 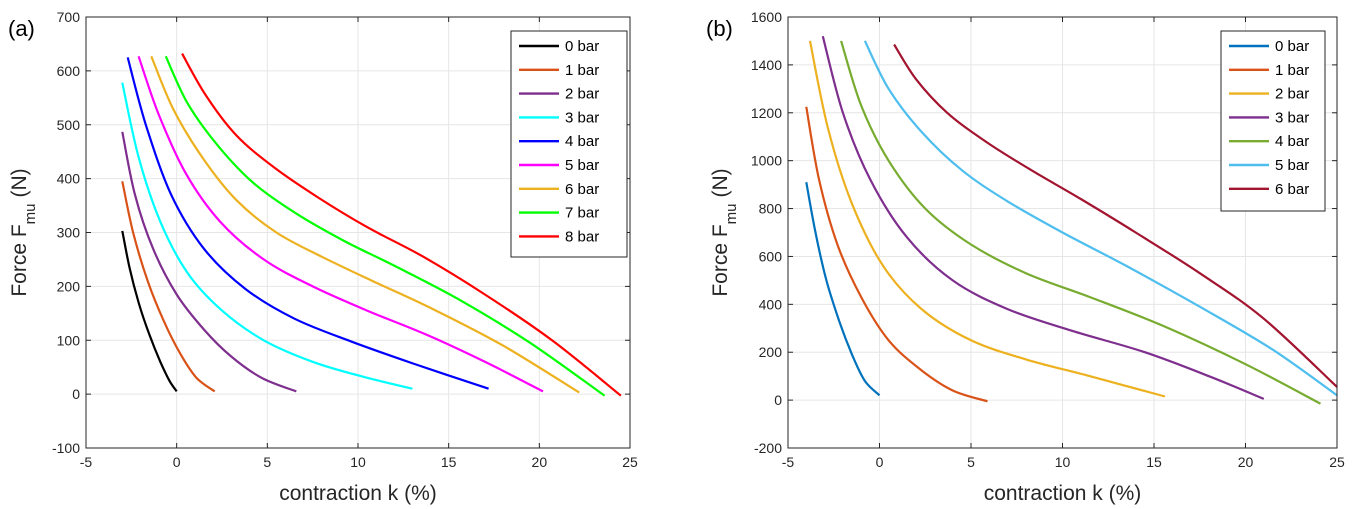 What do you see at coordinates (766, 65) in the screenshot?
I see `y-tick-label: 1400` at bounding box center [766, 65].